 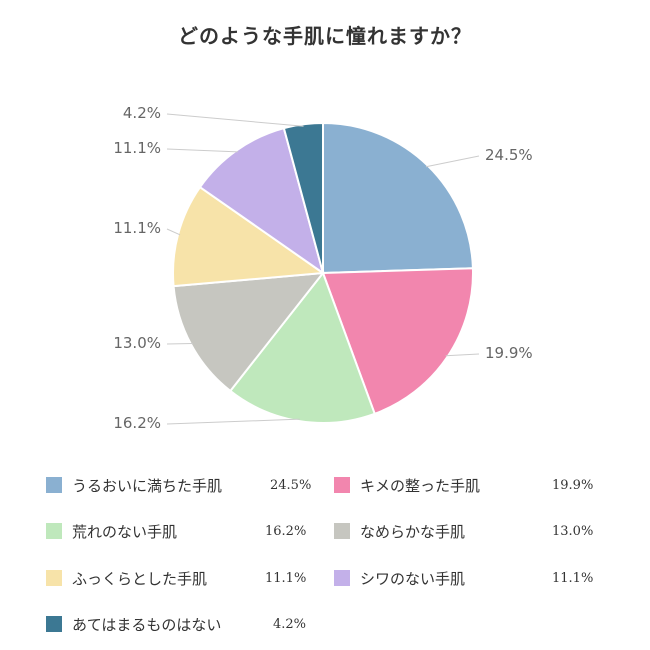 I want to click on data-label-are: 16.2%, so click(x=137, y=423).